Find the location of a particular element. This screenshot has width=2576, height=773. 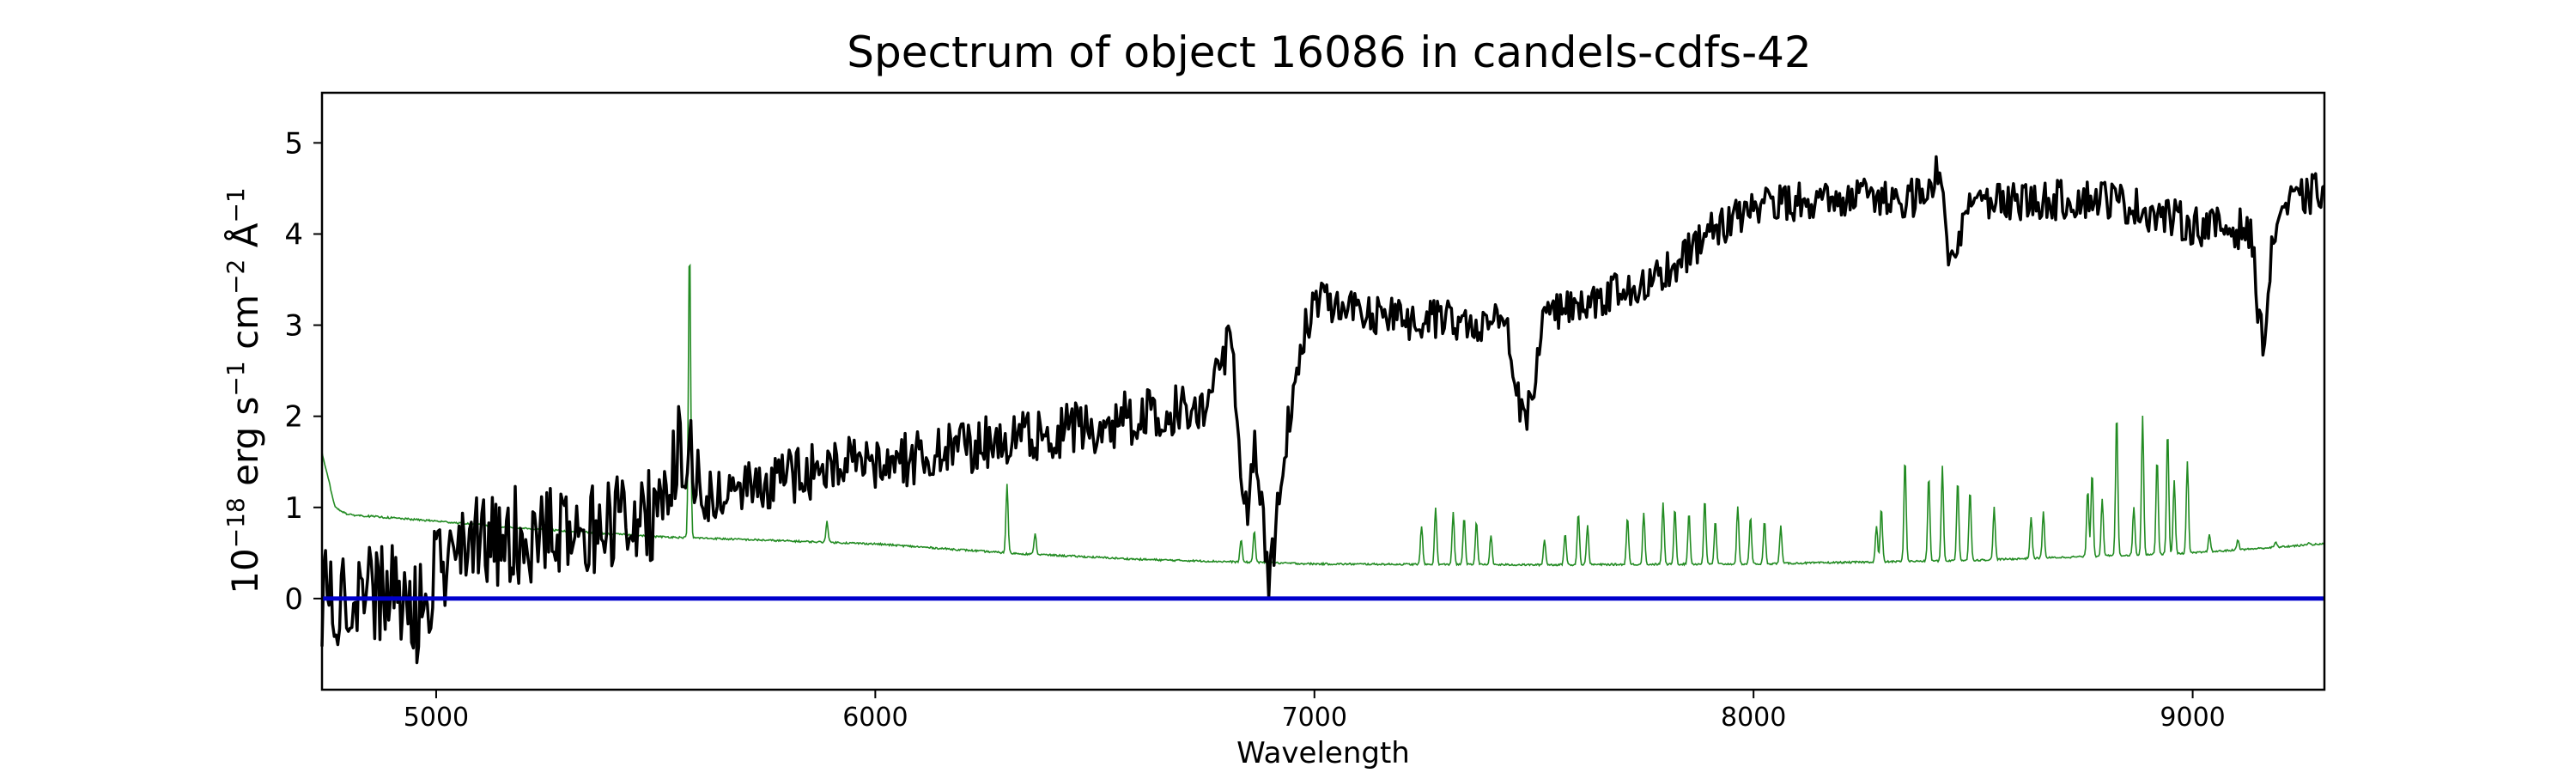

y-tick-label: 3 is located at coordinates (293, 326).